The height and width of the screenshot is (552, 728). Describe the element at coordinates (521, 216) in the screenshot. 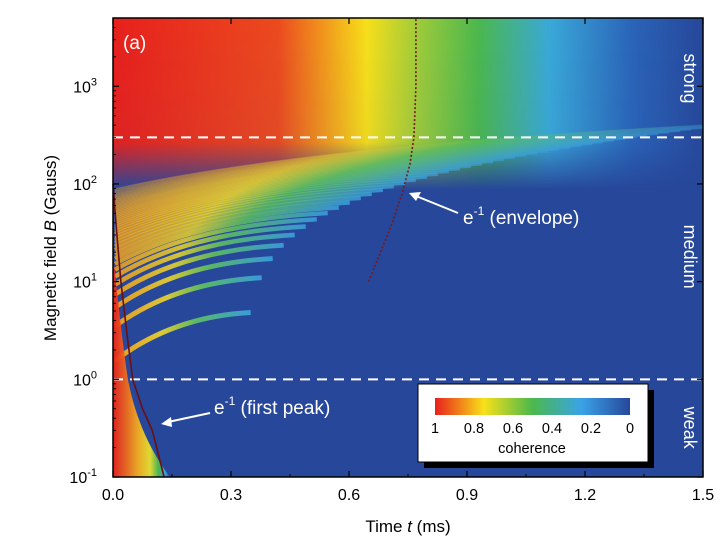

I see `envelope-annotation-text: e-1 (envelope)` at that location.